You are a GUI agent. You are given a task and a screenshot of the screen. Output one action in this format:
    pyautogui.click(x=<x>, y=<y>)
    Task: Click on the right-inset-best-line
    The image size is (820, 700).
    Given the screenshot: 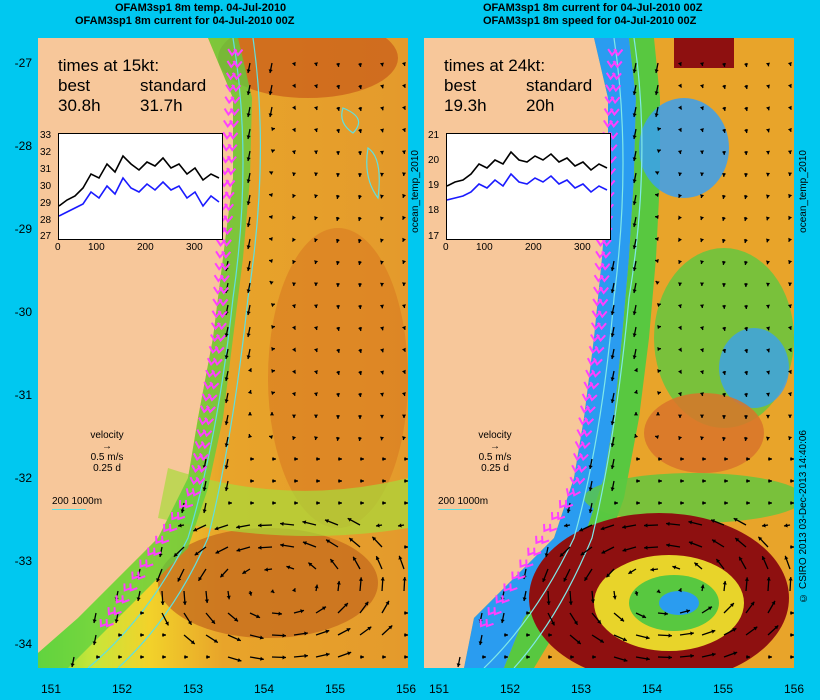 What is the action you would take?
    pyautogui.click(x=527, y=168)
    